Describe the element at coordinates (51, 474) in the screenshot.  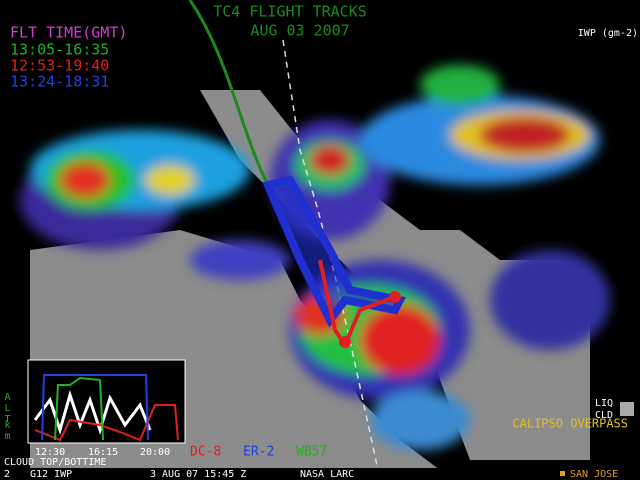
I see `footer-product: G12 IWP` at that location.